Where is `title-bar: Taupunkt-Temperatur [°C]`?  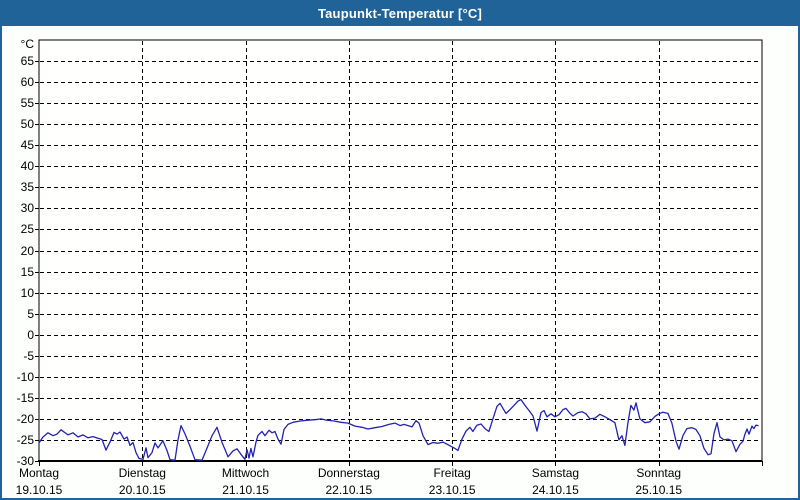 title-bar: Taupunkt-Temperatur [°C] is located at coordinates (400, 13).